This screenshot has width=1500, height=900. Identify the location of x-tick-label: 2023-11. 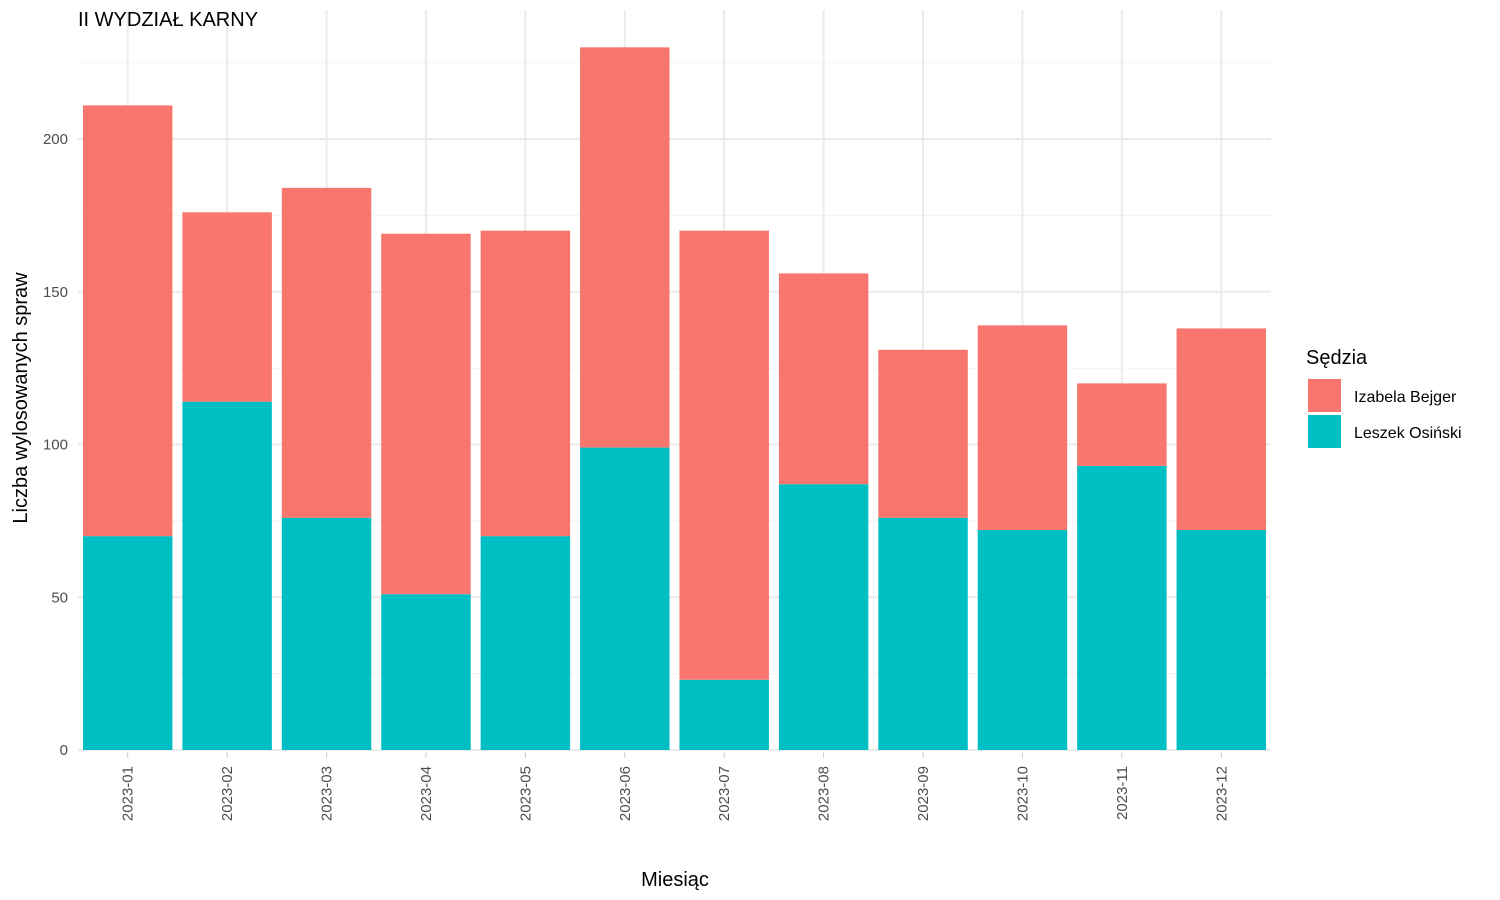
(1122, 793).